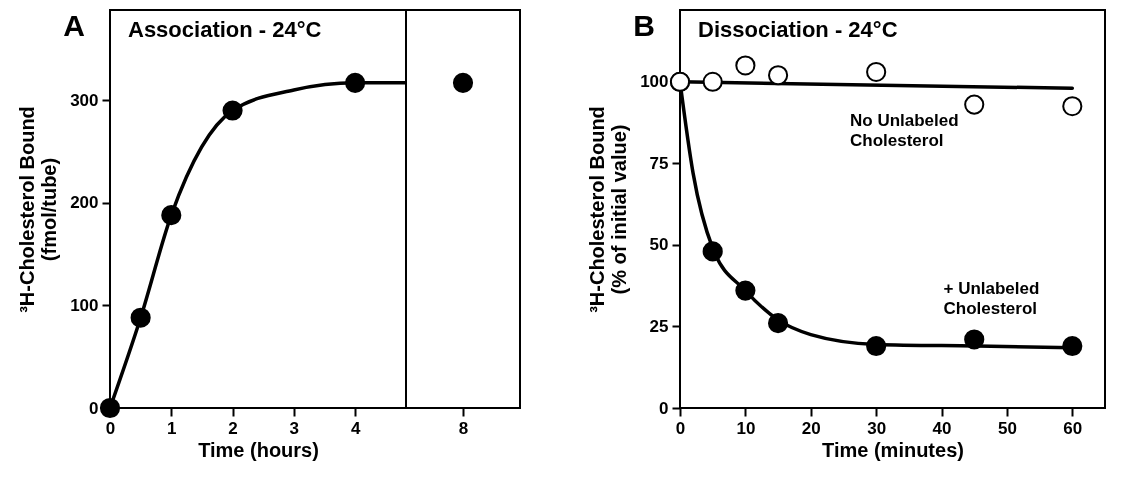  What do you see at coordinates (84, 203) in the screenshot?
I see `y-tick-label: 200` at bounding box center [84, 203].